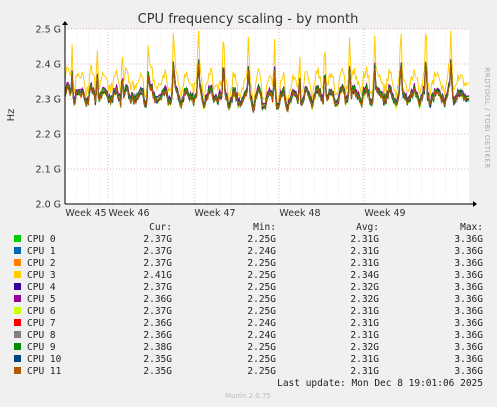 The image size is (497, 407). What do you see at coordinates (41, 251) in the screenshot?
I see `legend-name: CPU 1` at bounding box center [41, 251].